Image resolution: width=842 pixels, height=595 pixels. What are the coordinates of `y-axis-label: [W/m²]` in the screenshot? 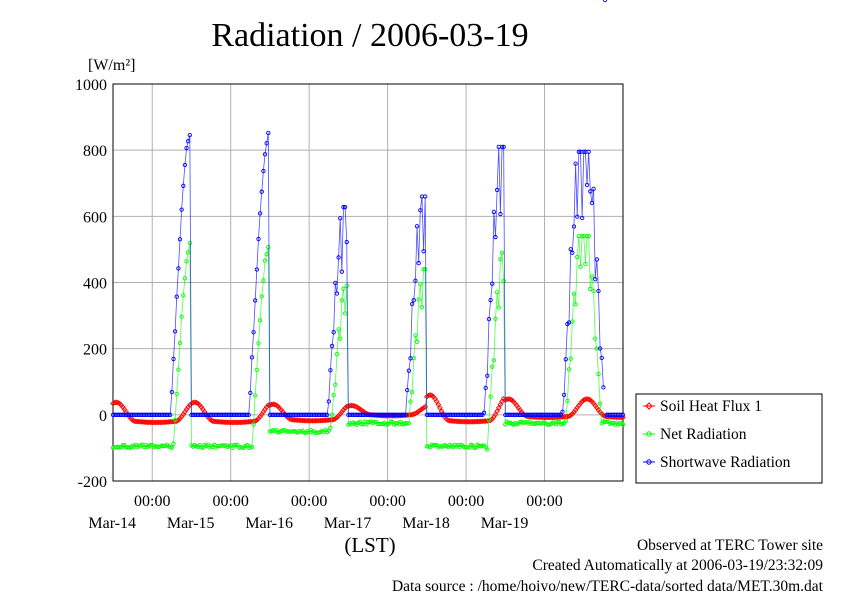 It's located at (111, 65).